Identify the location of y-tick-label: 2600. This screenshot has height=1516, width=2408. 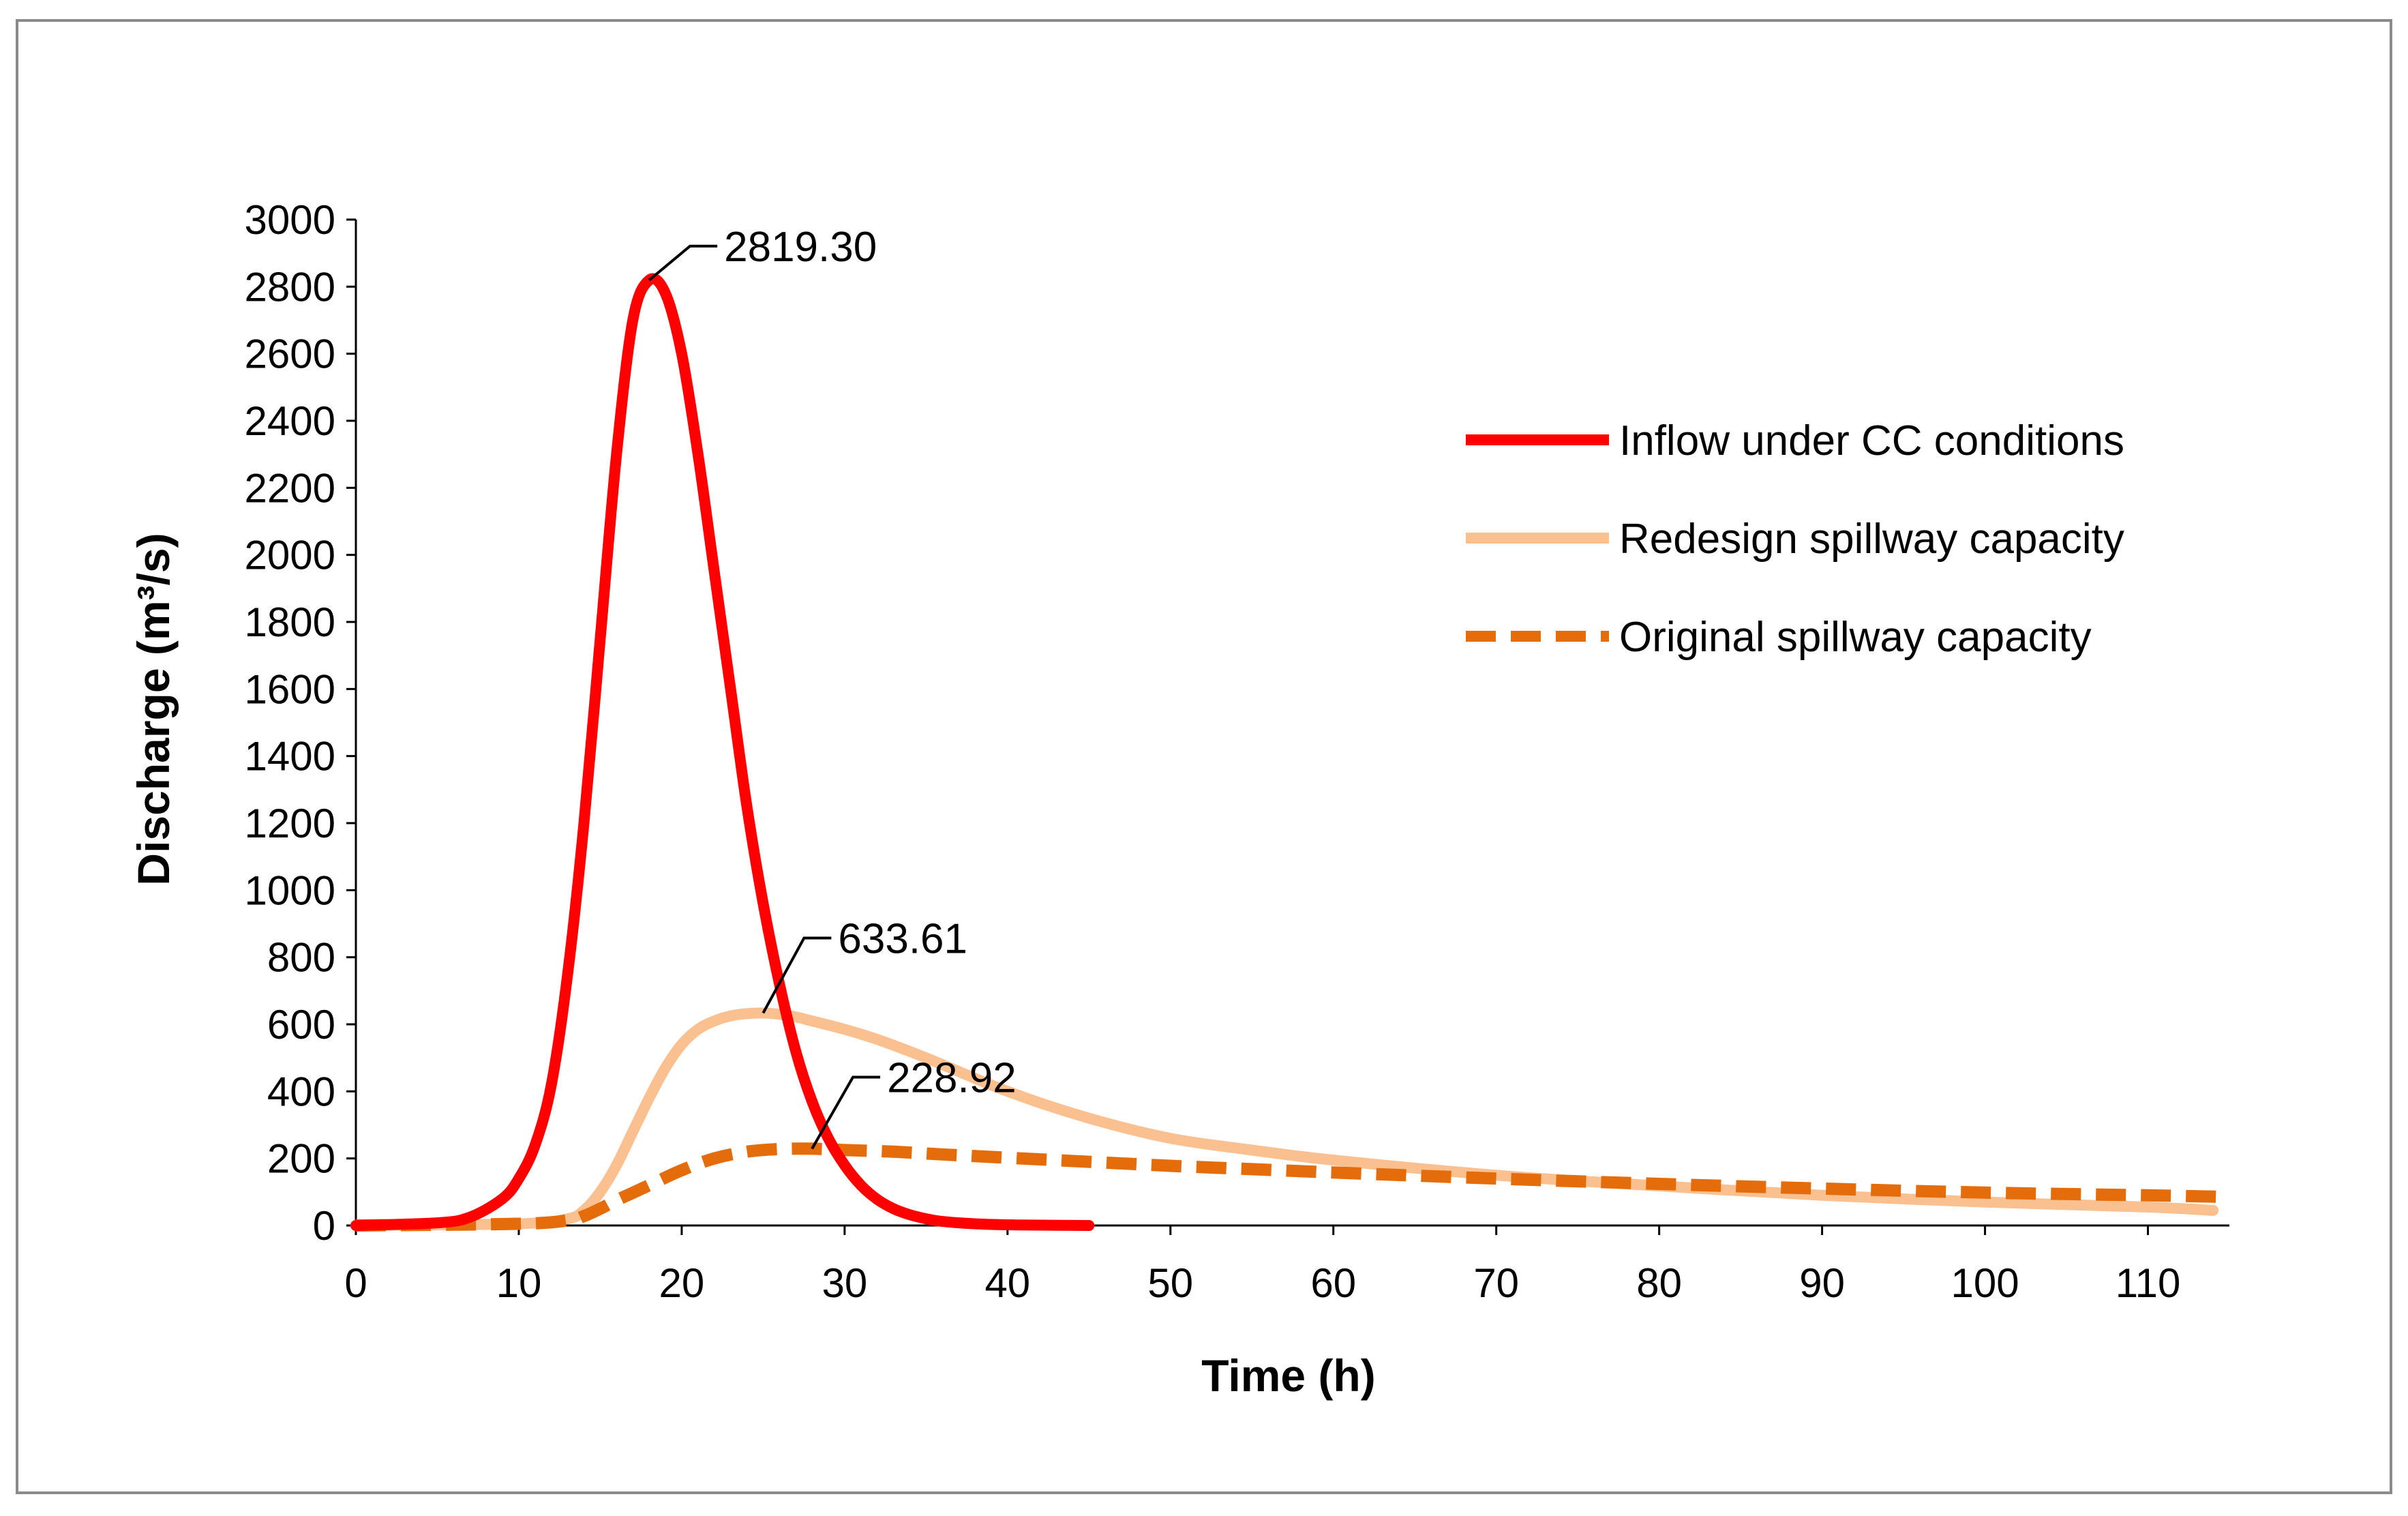
(290, 354).